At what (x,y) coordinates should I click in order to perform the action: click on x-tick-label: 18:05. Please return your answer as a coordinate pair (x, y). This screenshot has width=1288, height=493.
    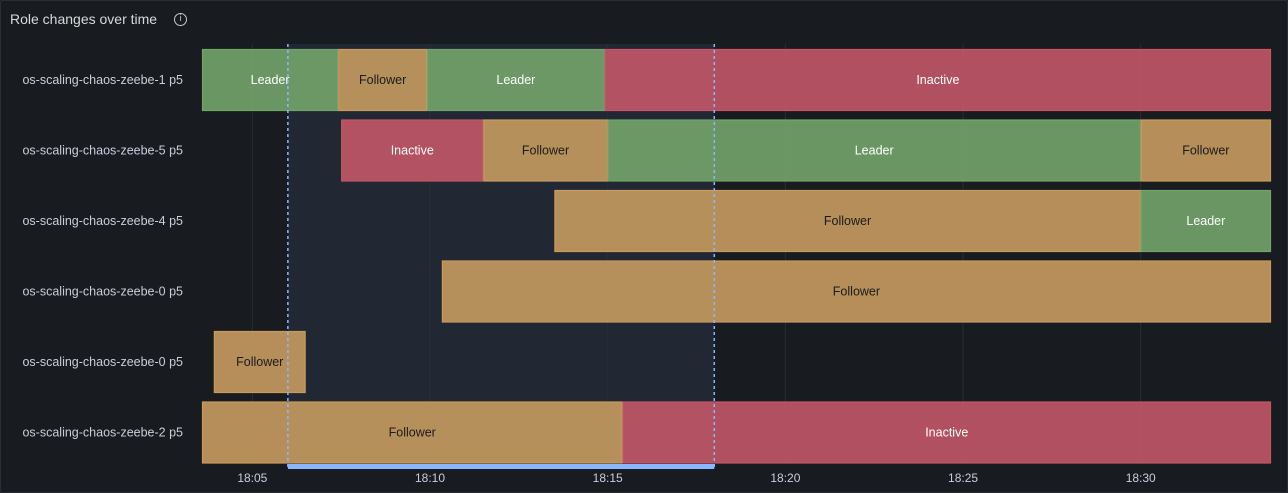
    Looking at the image, I should click on (252, 478).